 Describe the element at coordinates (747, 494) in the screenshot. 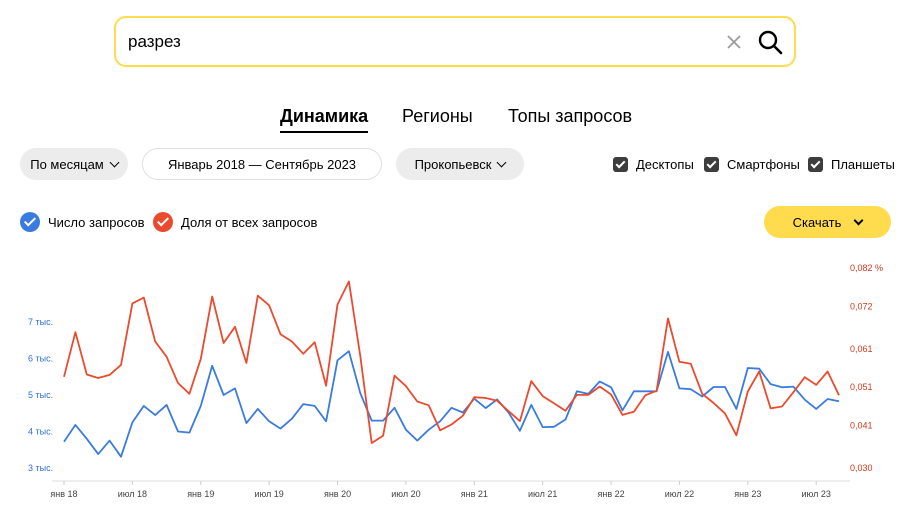

I see `x-tick-label: янв 23` at that location.